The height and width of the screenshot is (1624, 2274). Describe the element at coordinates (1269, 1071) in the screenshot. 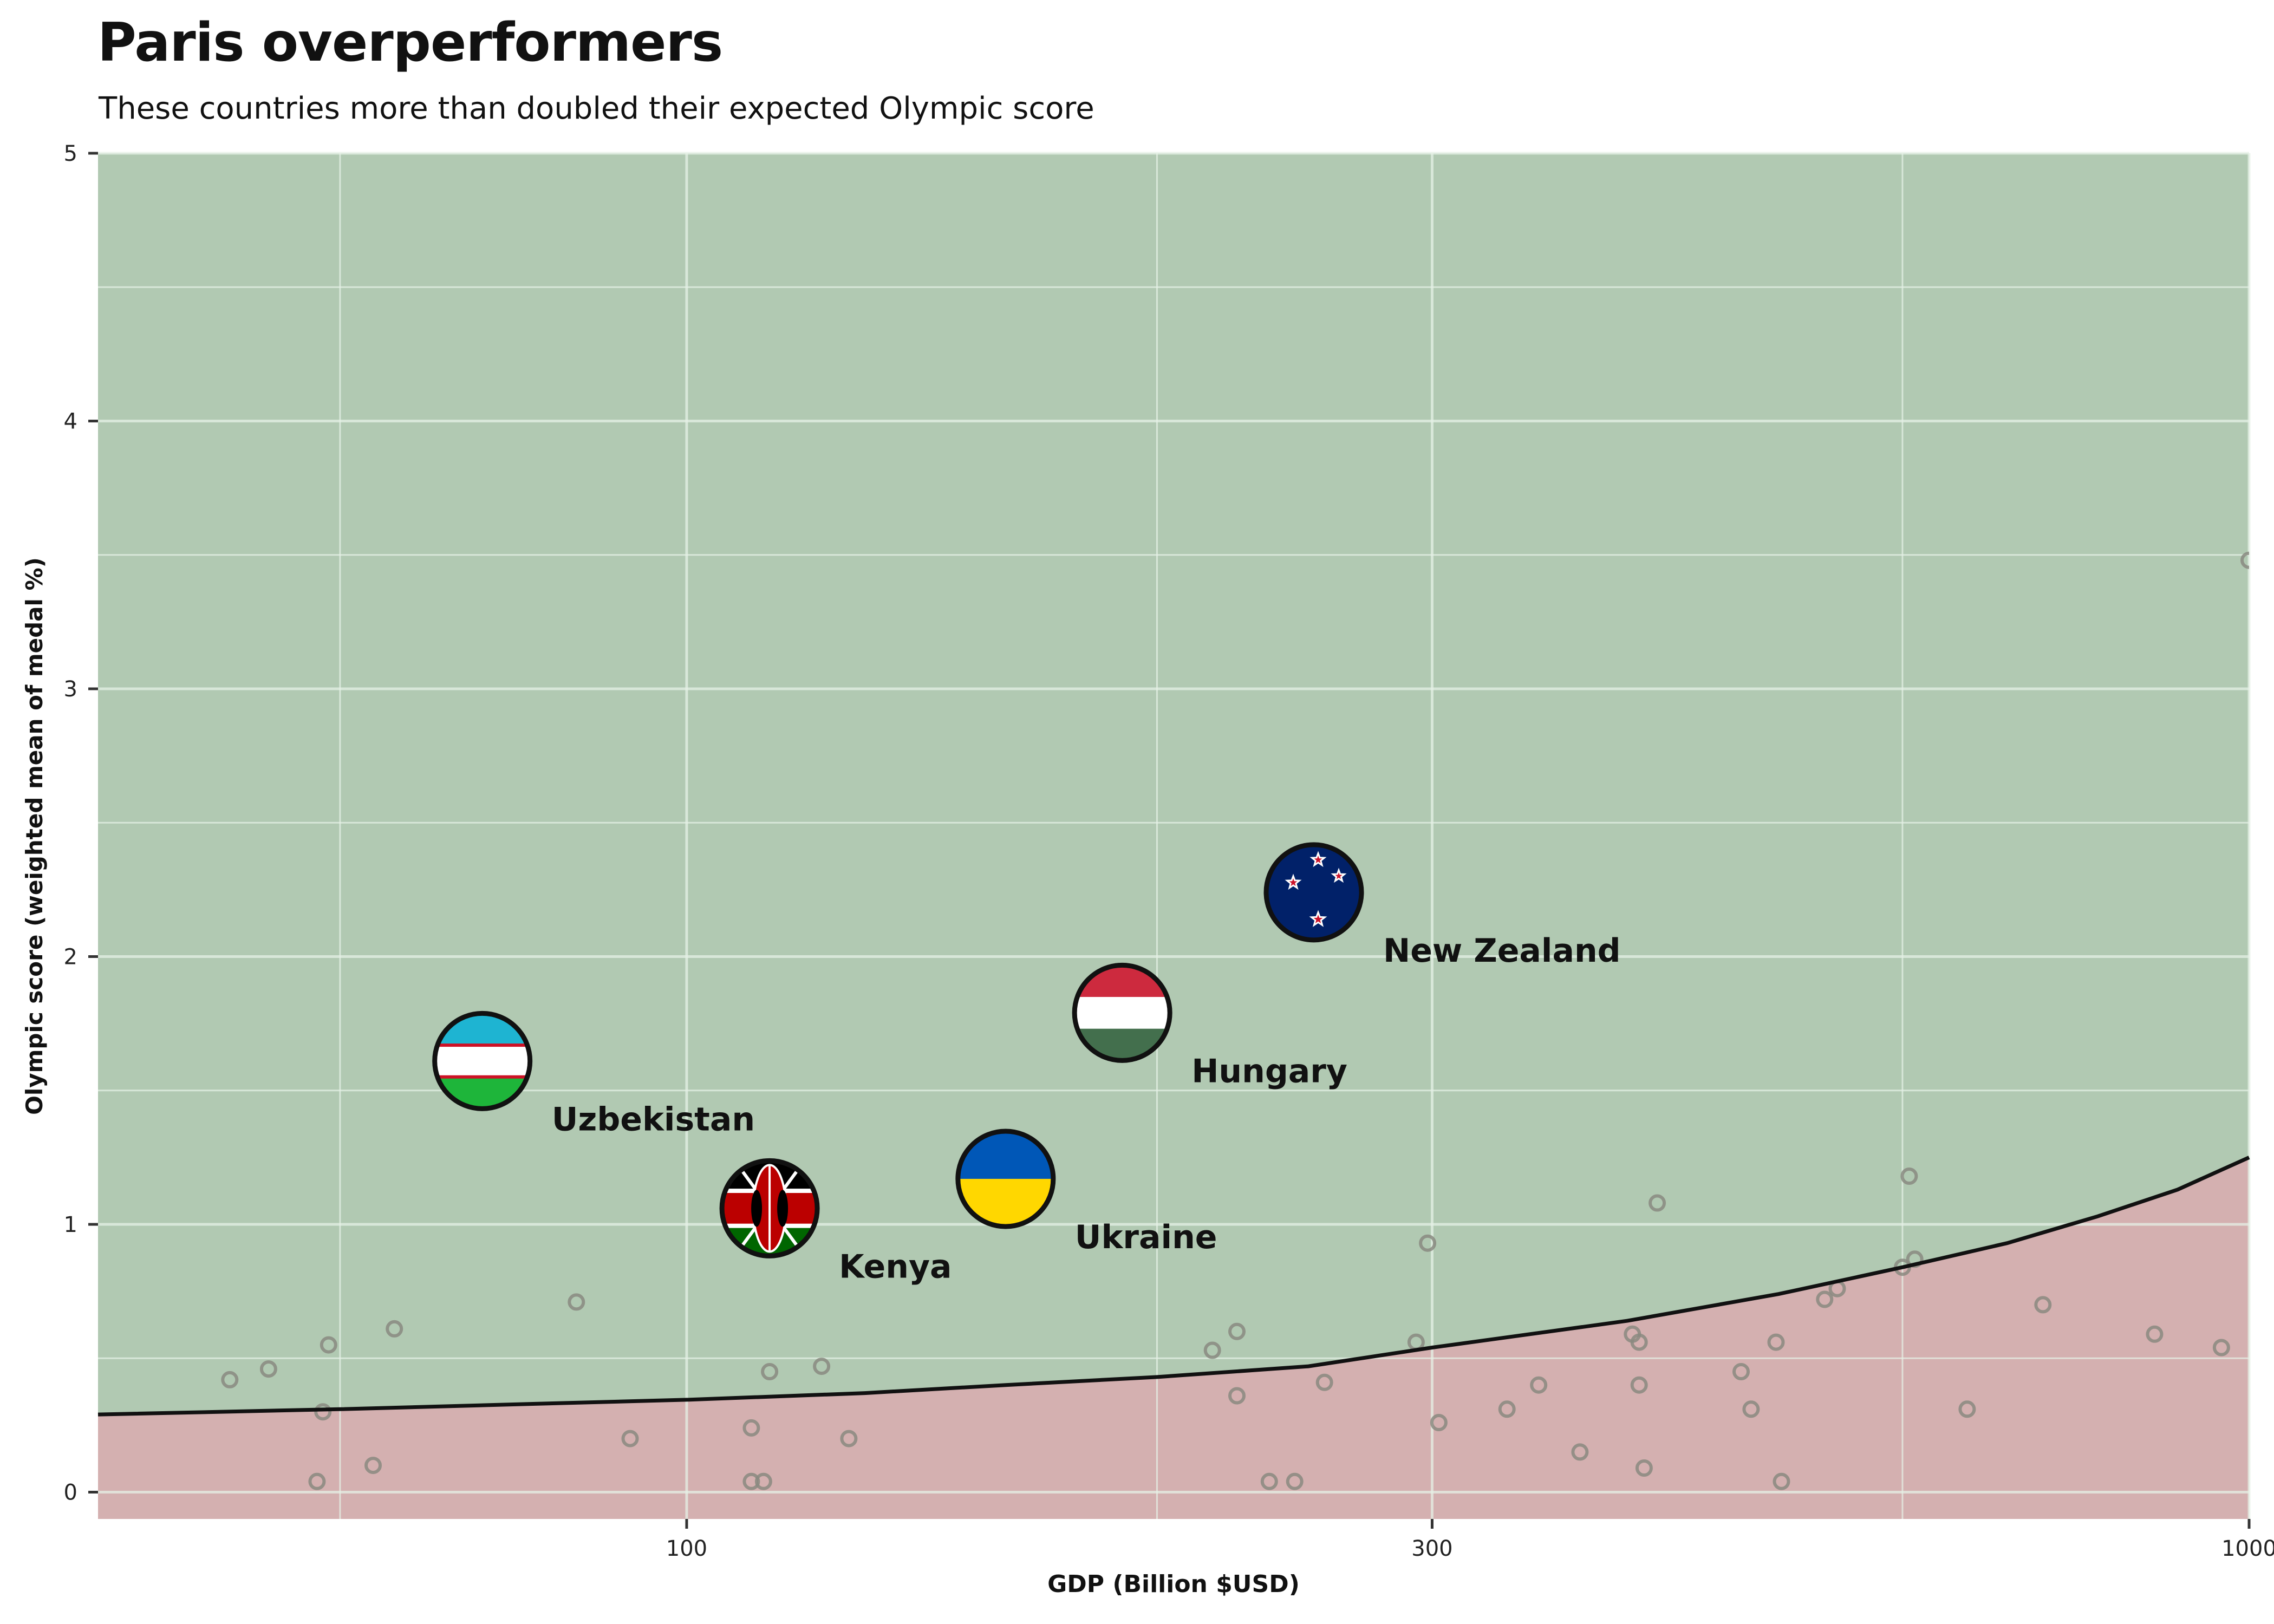

I see `country-label: Hungary` at that location.